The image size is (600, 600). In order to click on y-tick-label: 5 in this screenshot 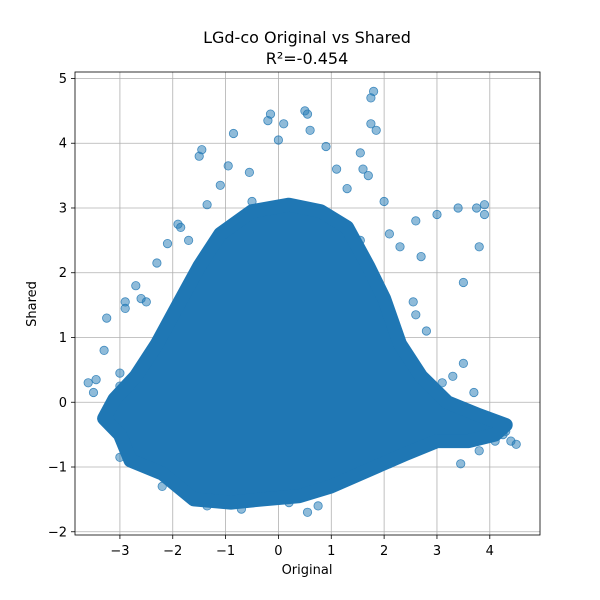, I will do `click(63, 79)`.